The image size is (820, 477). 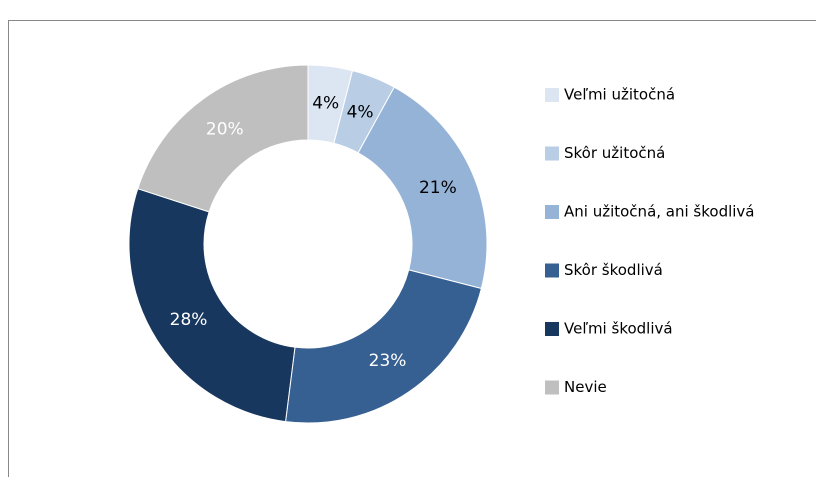 I want to click on legend-label: Veľmi užitočná, so click(x=619, y=95).